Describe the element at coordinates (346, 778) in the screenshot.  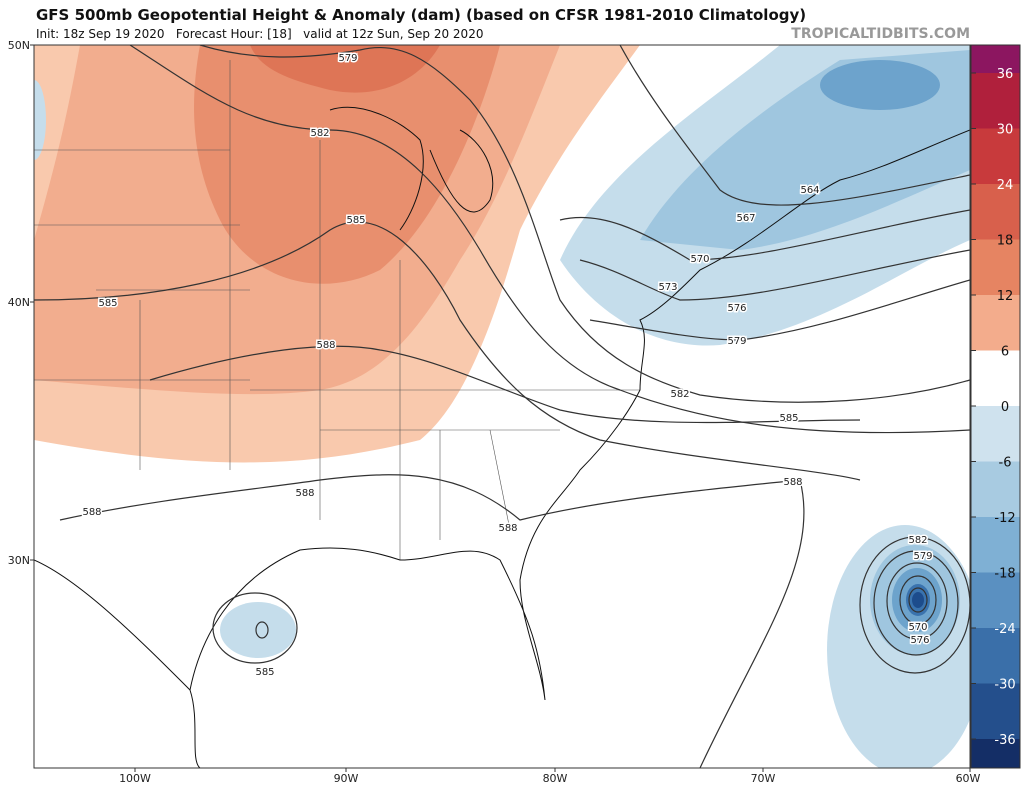
I see `lon-label: 90W` at that location.